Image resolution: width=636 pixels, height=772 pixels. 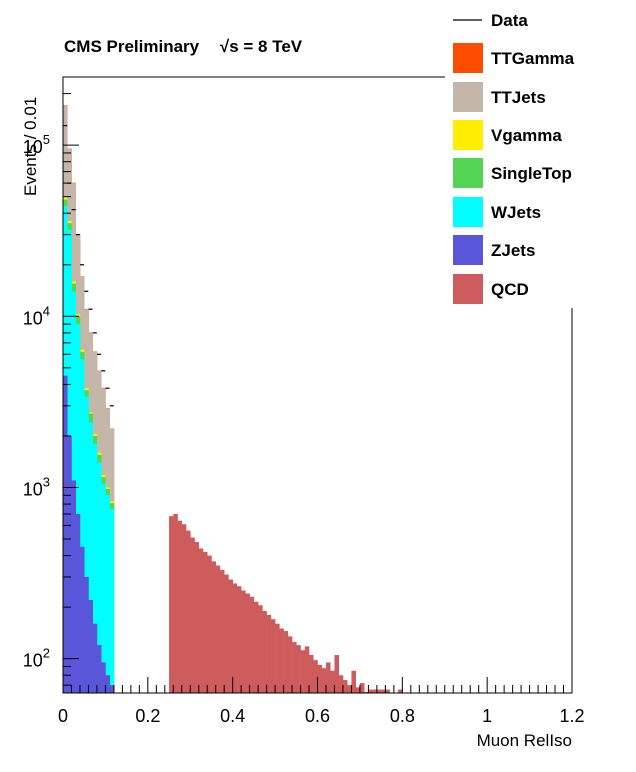 What do you see at coordinates (63, 716) in the screenshot?
I see `x-tick-label: 0` at bounding box center [63, 716].